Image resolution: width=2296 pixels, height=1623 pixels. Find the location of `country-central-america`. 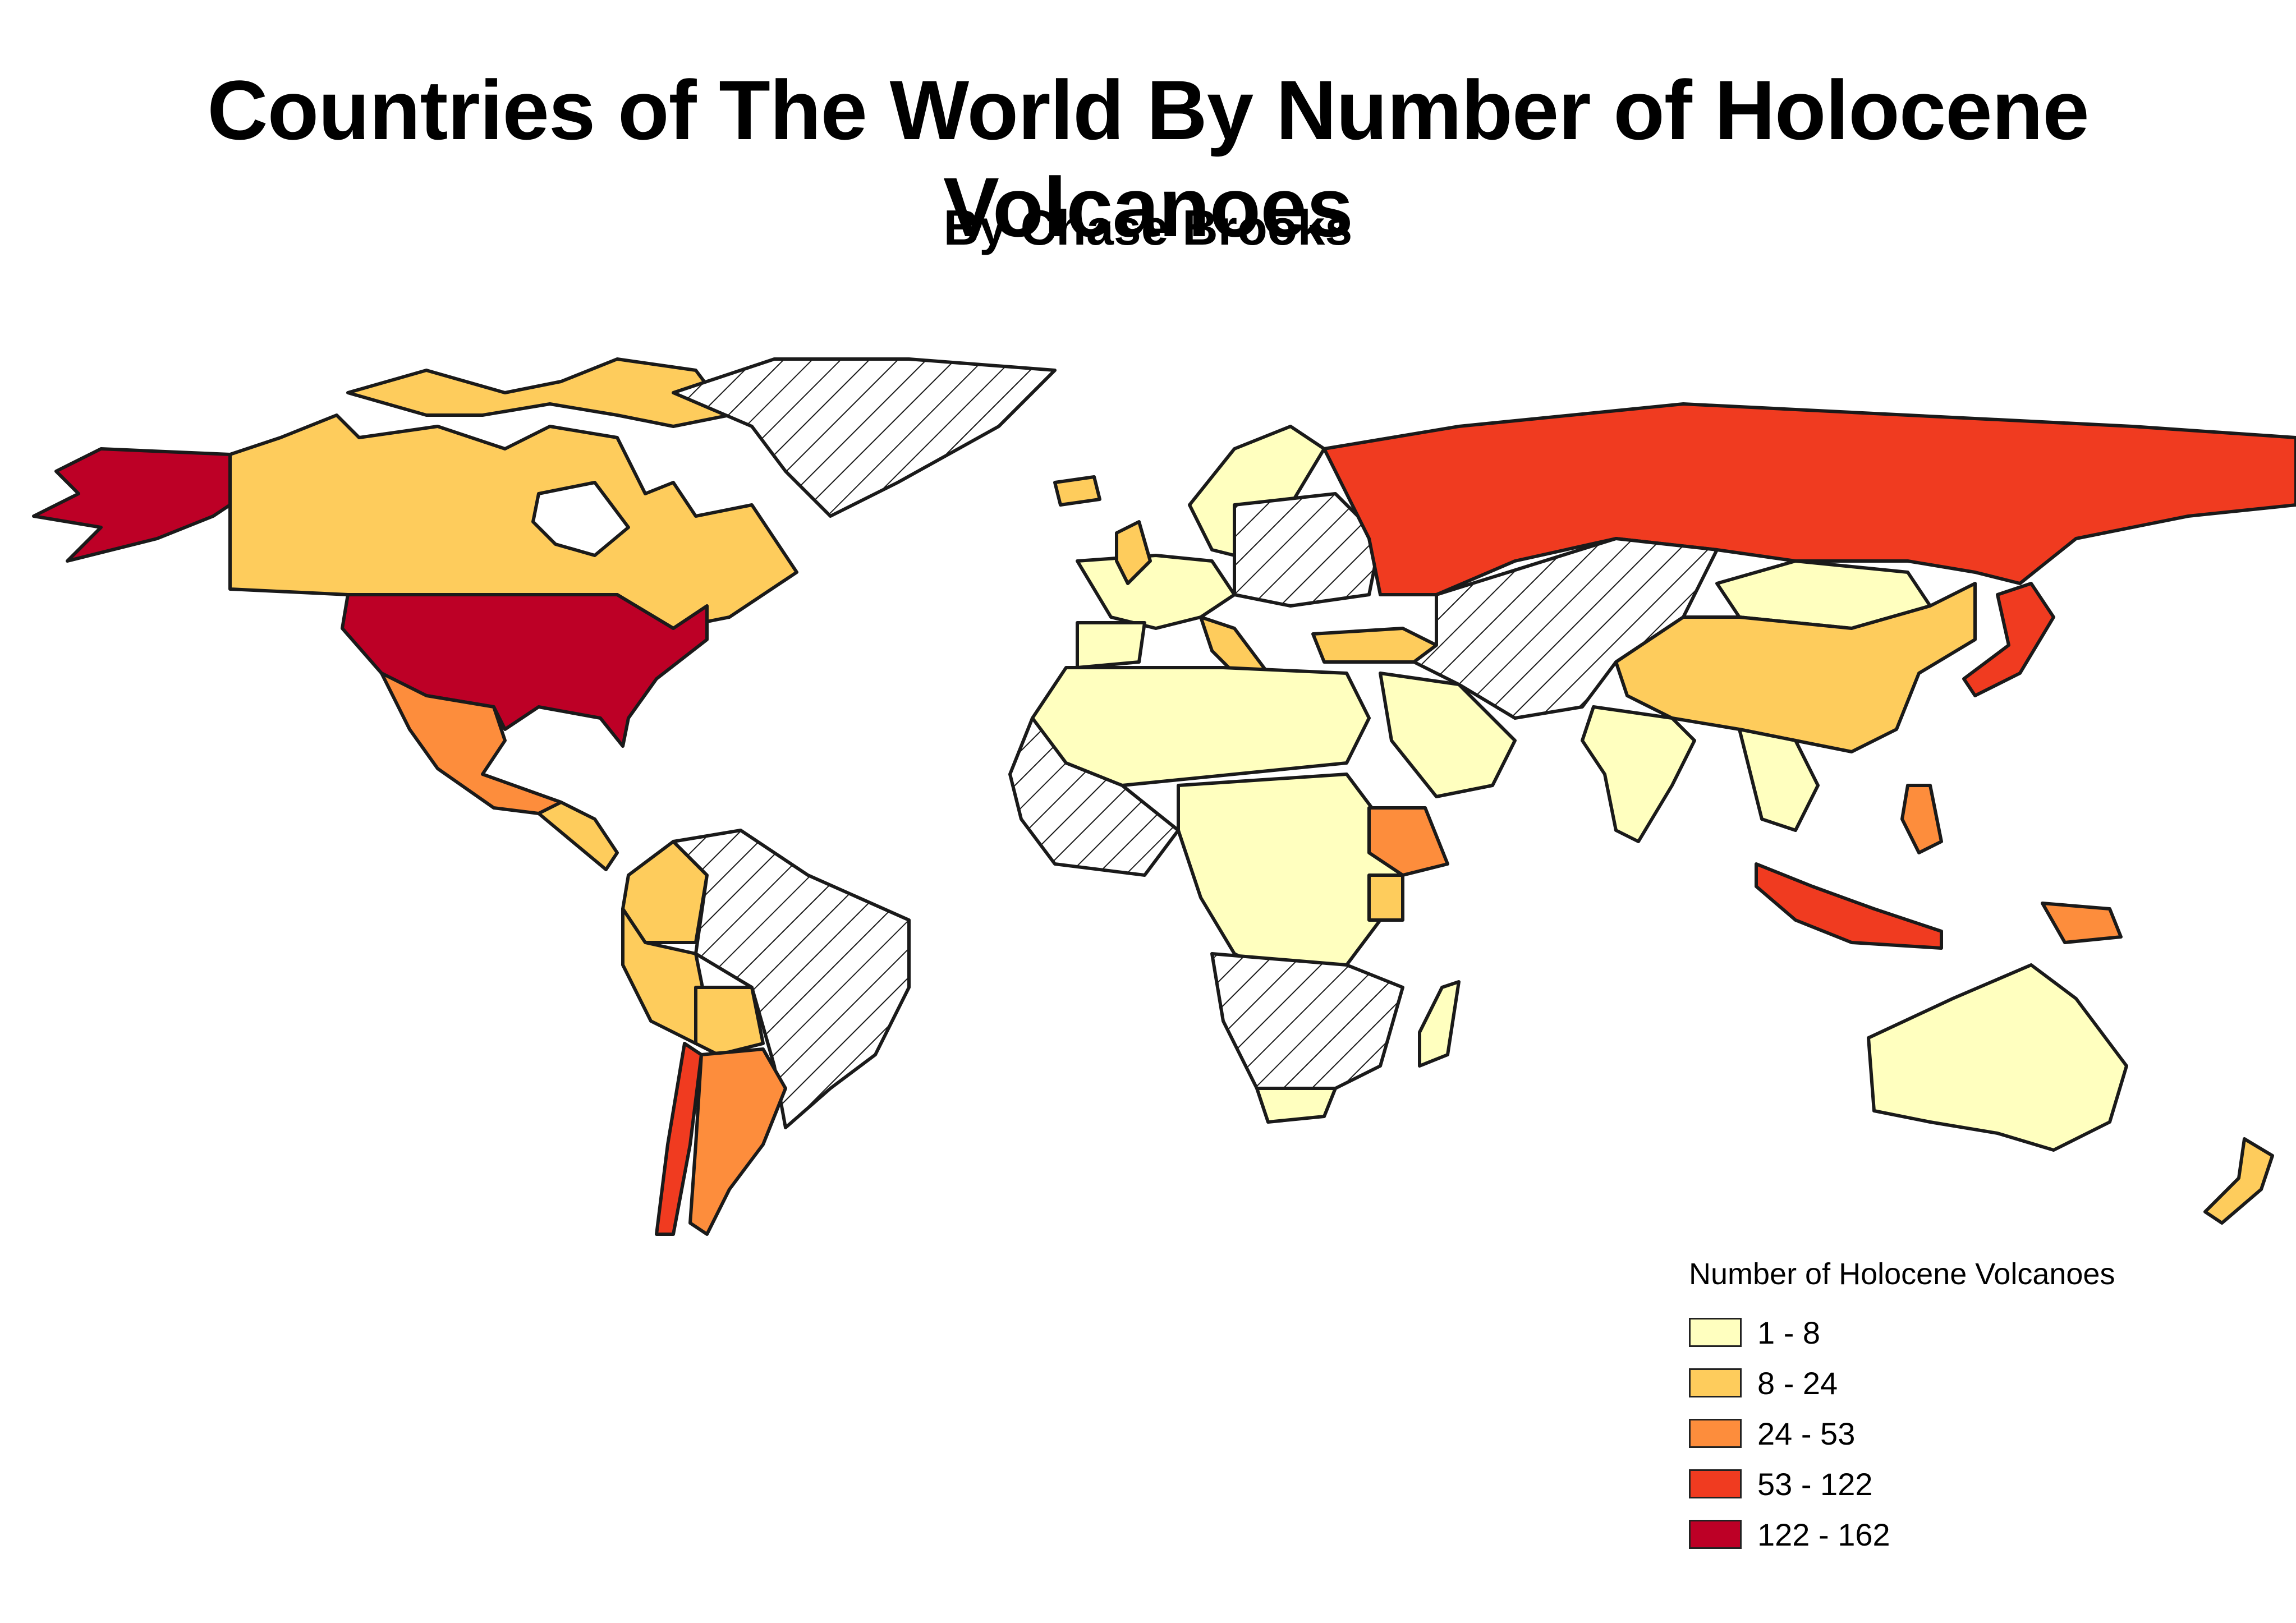

country-central-america is located at coordinates (578, 836).